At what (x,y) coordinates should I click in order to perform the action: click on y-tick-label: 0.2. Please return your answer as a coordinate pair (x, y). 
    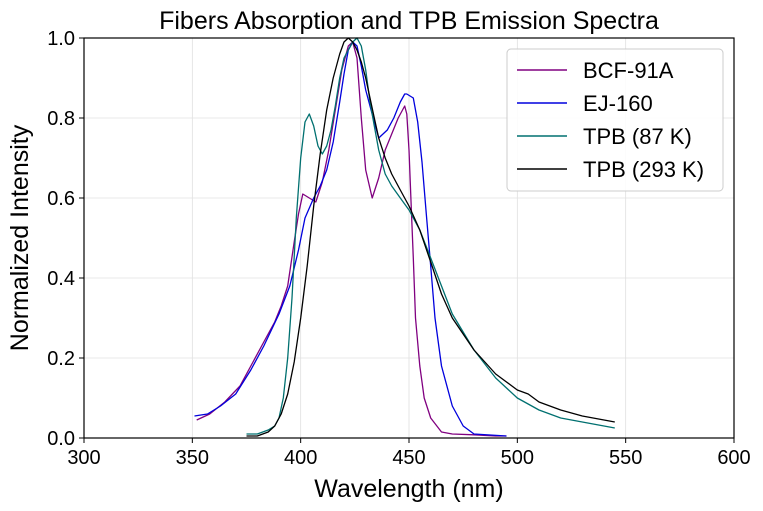
    Looking at the image, I should click on (61, 359).